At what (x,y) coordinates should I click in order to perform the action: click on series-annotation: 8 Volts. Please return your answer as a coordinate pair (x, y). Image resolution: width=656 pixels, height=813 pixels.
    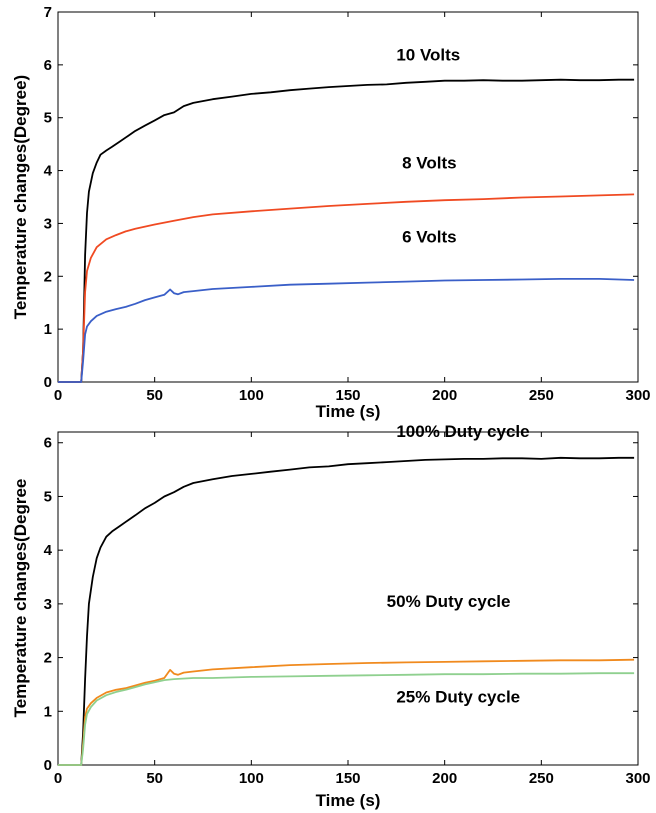
    Looking at the image, I should click on (429, 163).